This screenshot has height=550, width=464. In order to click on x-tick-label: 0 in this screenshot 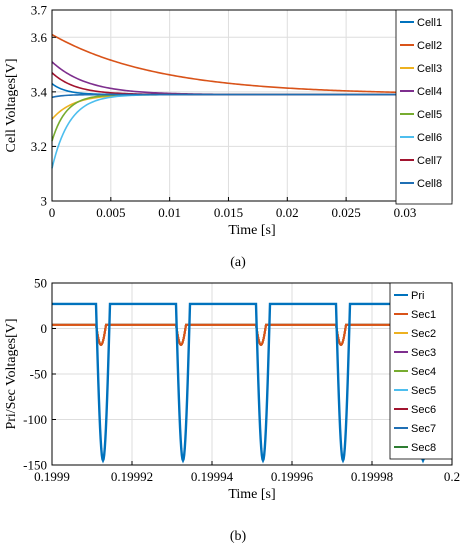, I will do `click(52, 212)`.